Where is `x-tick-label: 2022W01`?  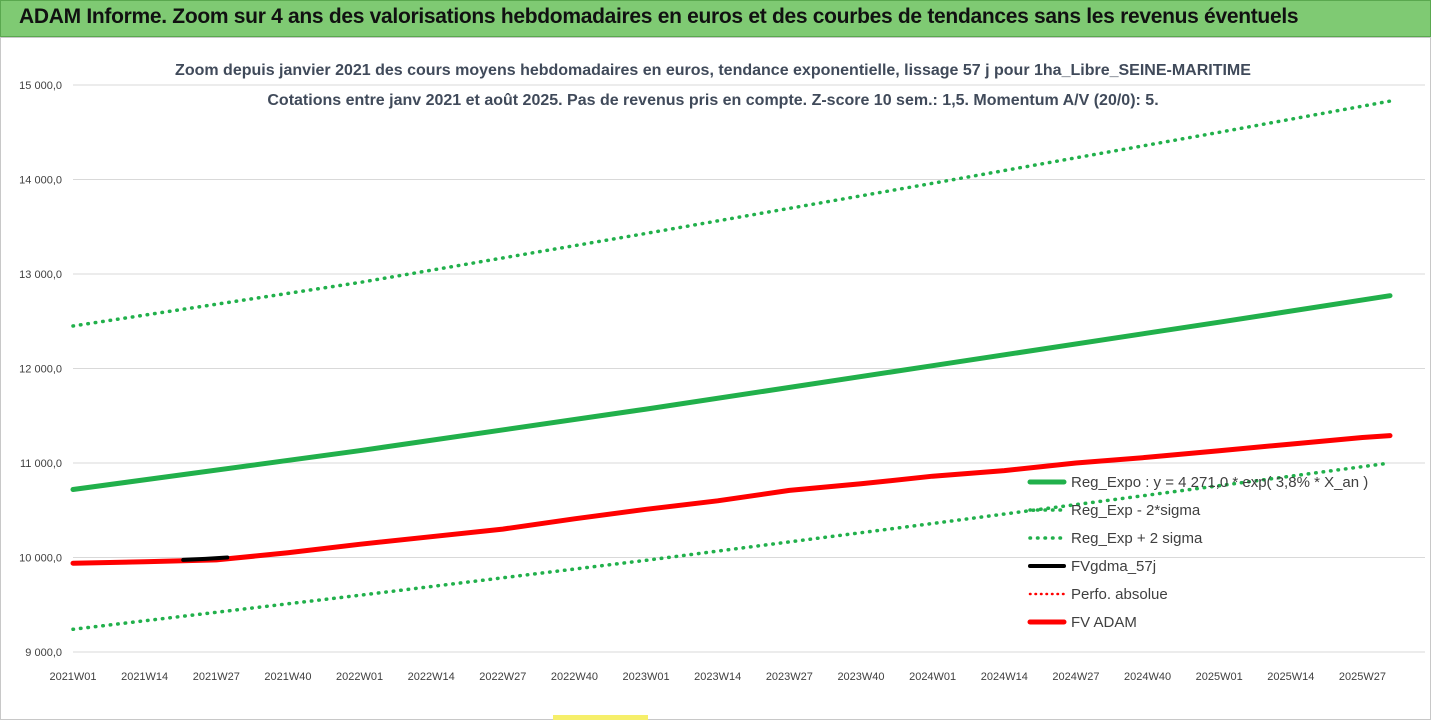
x-tick-label: 2022W01 is located at coordinates (359, 677).